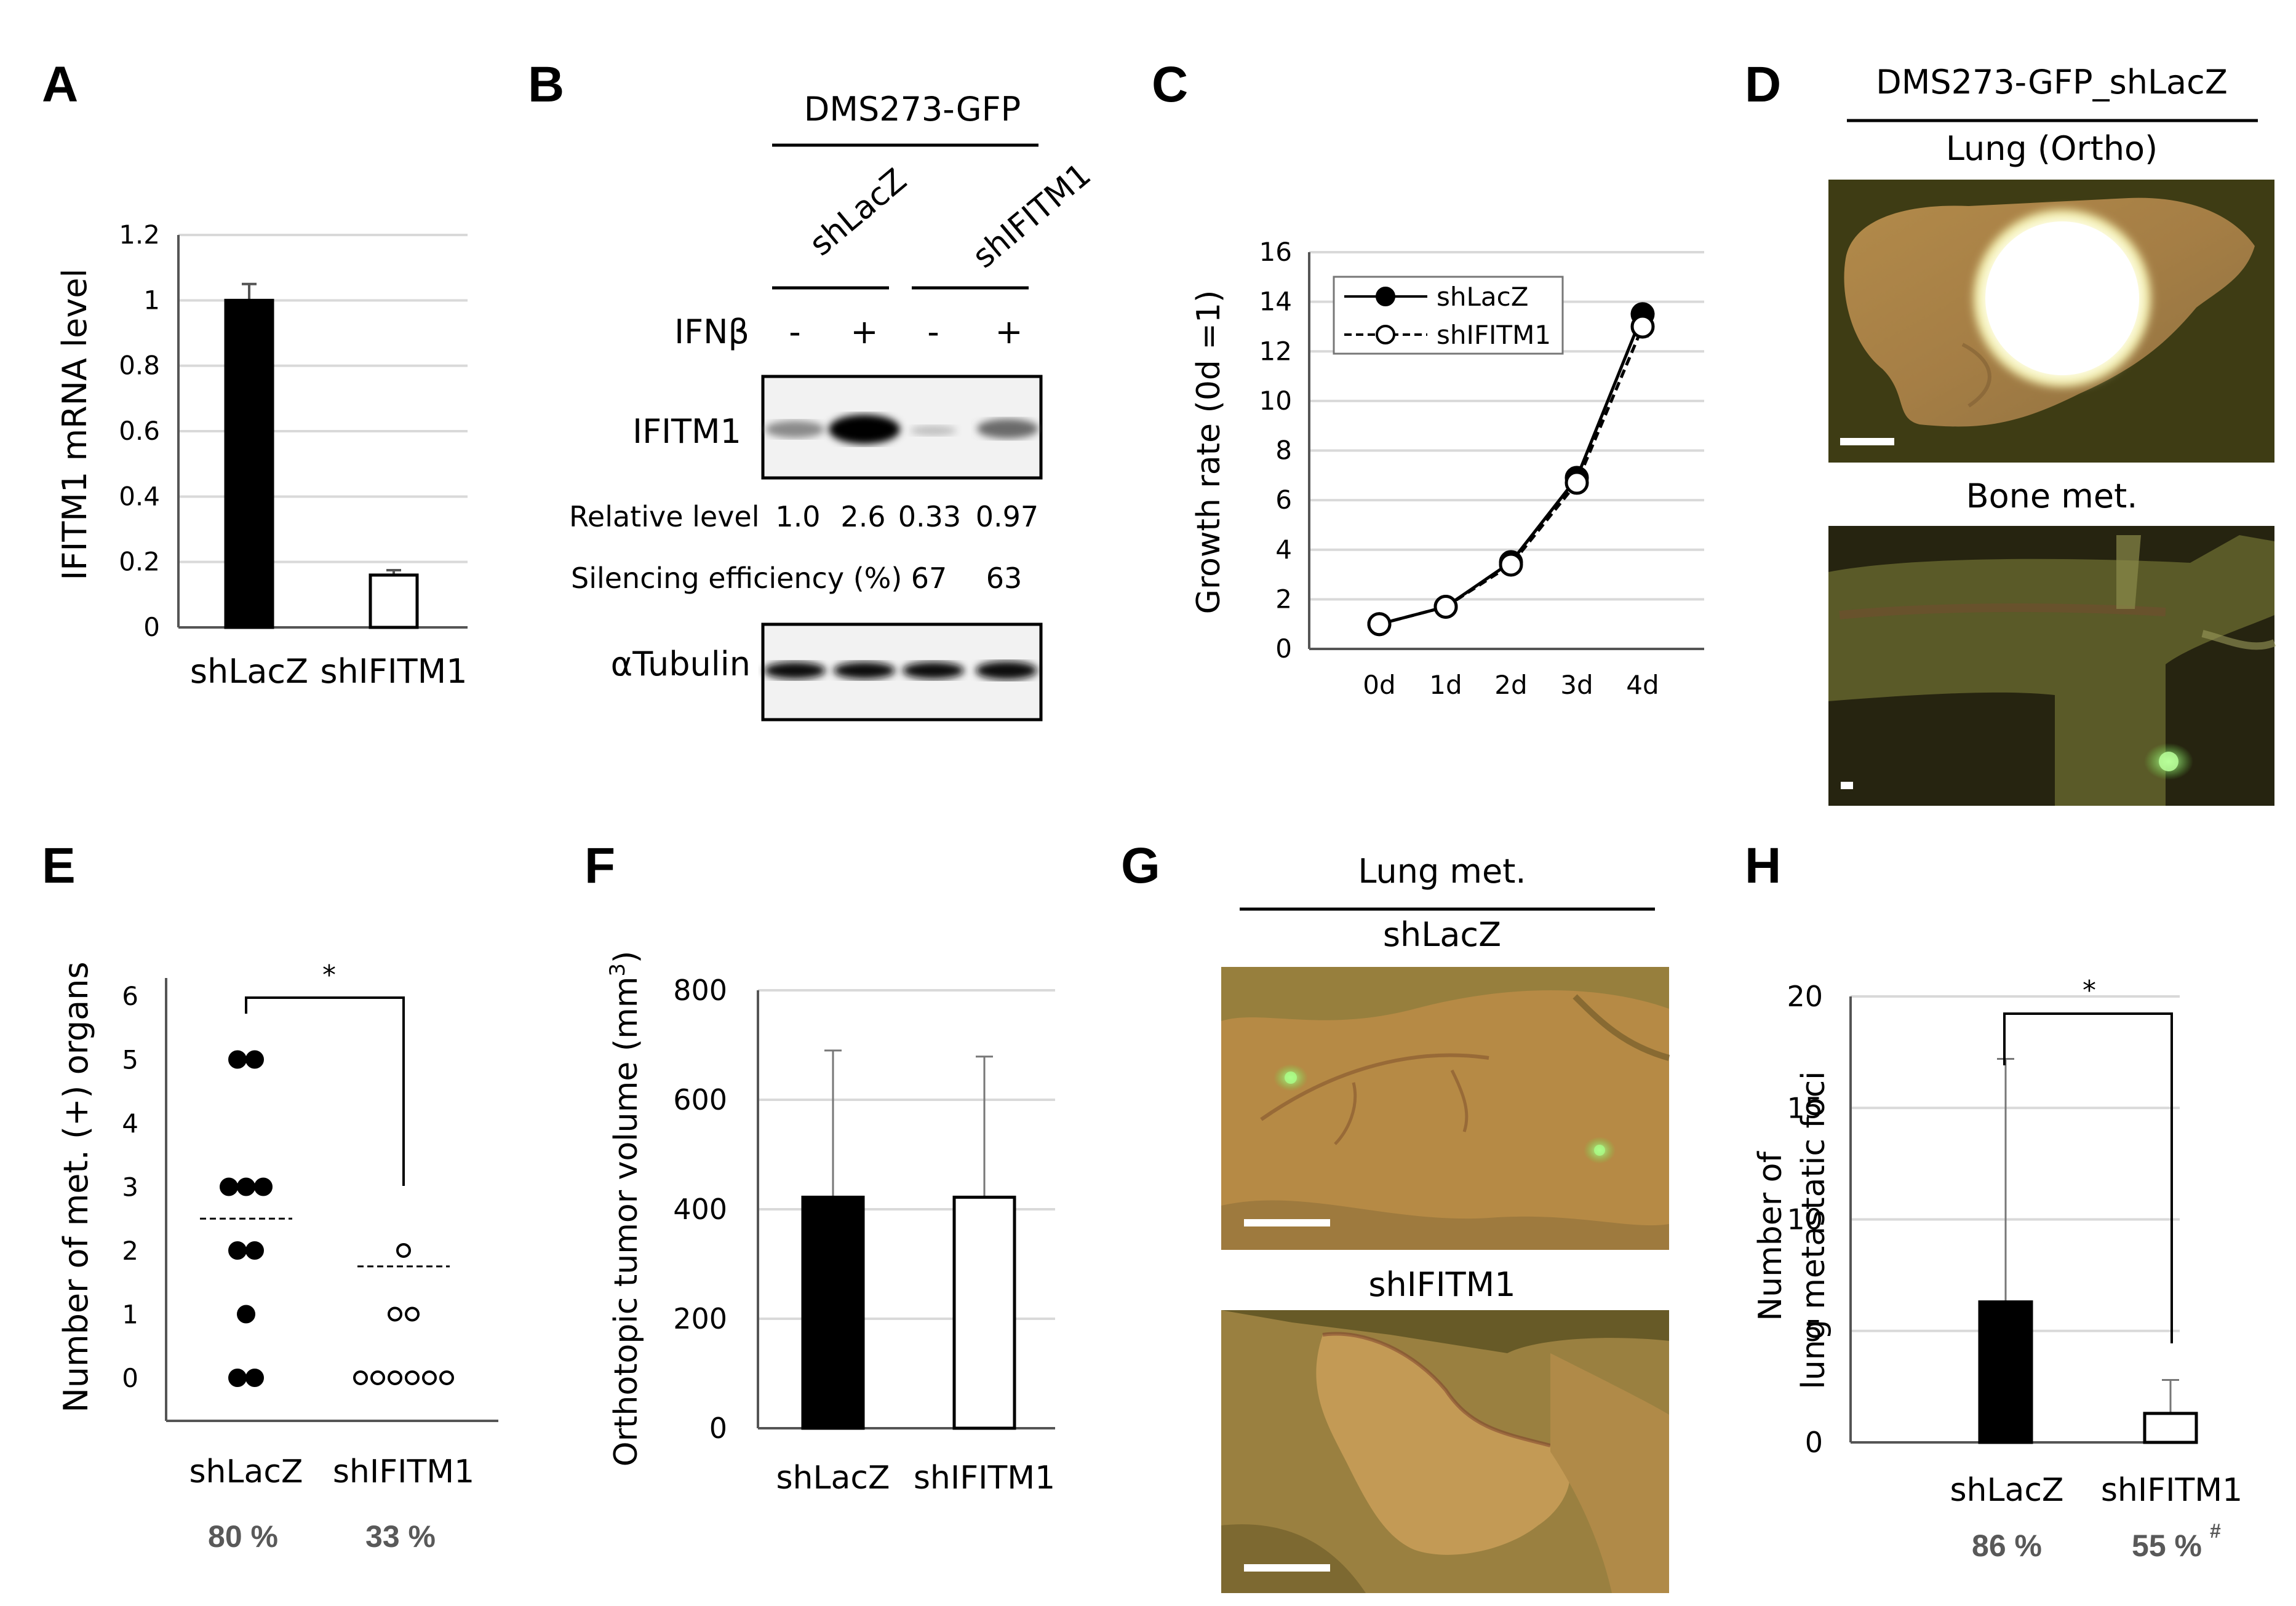  I want to click on group-label-shlacz: shLacZ, so click(858, 212).